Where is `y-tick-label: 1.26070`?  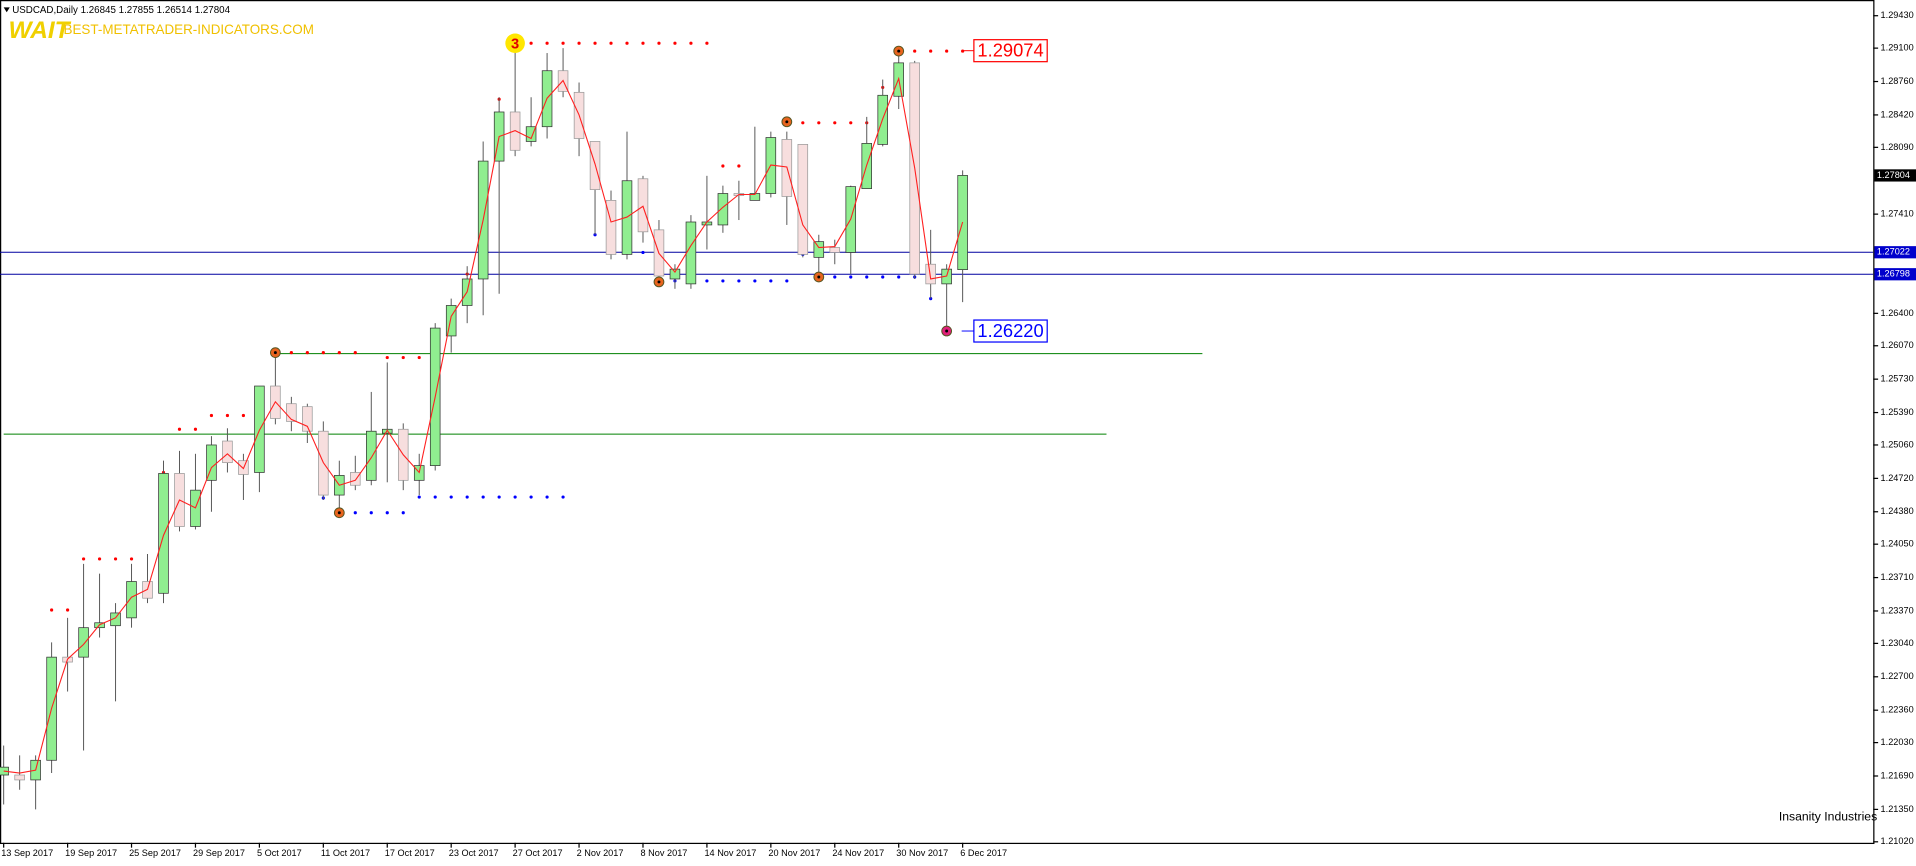 y-tick-label: 1.26070 is located at coordinates (1897, 345).